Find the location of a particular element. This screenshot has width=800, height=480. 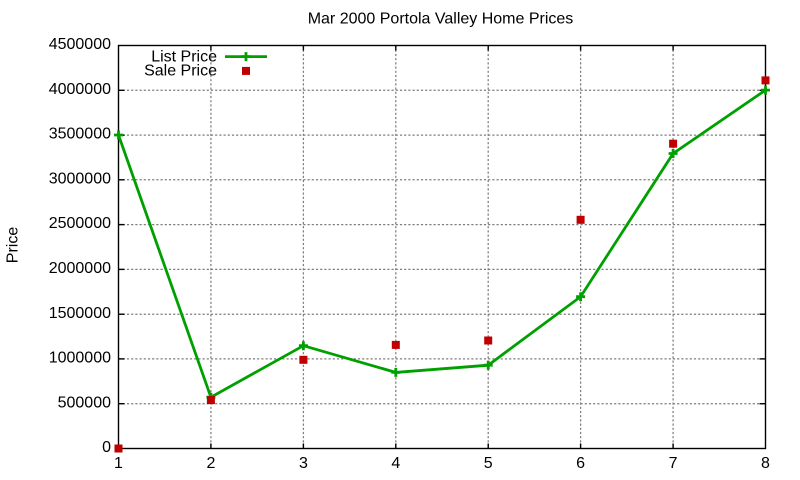

svg-text: 500000 is located at coordinates (84, 402).